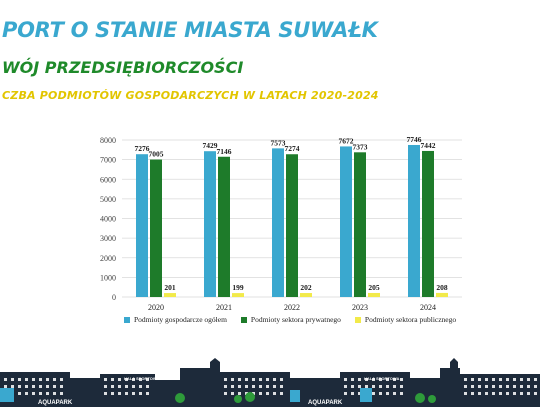  What do you see at coordinates (108, 160) in the screenshot?
I see `y-tick-label: 7000` at bounding box center [108, 160].